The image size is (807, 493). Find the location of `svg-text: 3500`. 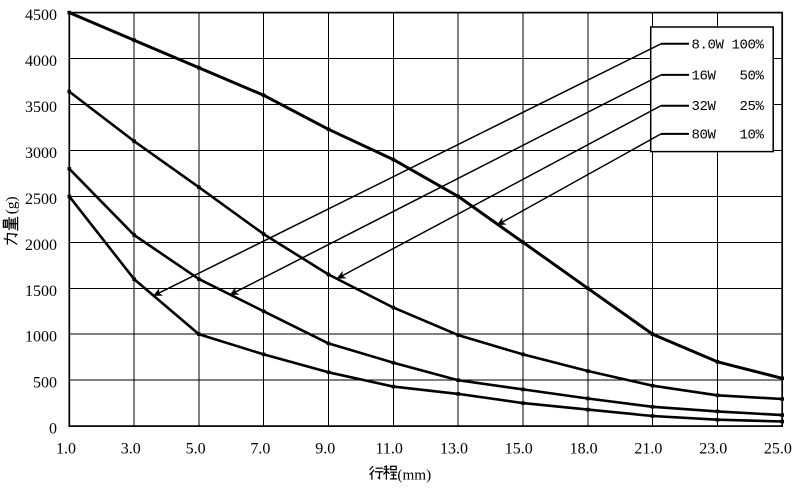

svg-text: 3500 is located at coordinates (41, 107).